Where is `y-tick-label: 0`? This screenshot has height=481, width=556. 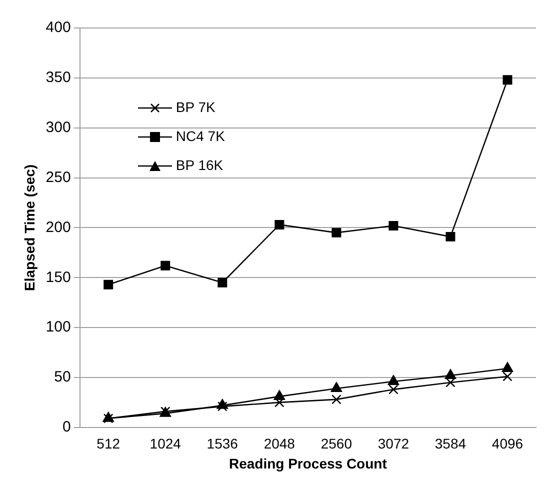 y-tick-label: 0 is located at coordinates (66, 427).